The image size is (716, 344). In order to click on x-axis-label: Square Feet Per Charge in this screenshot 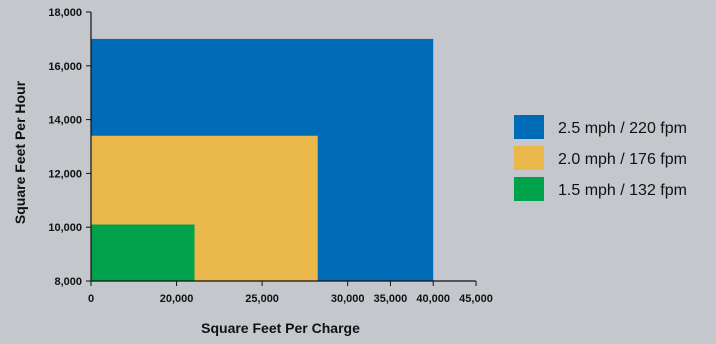, I will do `click(280, 328)`.